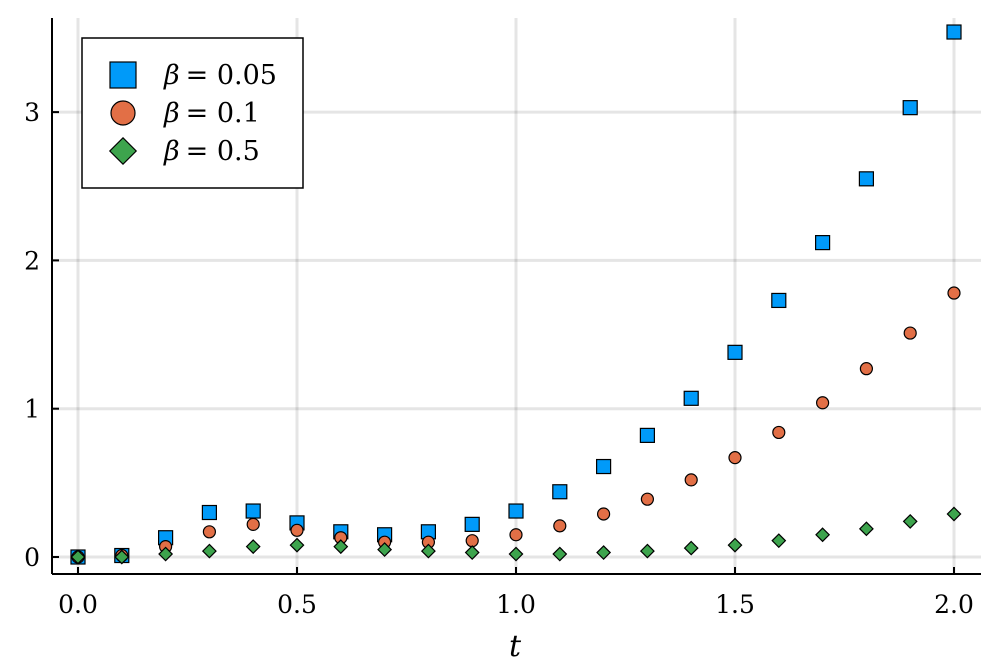 This screenshot has height=667, width=1000. I want to click on legend: β = 0.05β = 0.1β = 0.5, so click(192, 113).